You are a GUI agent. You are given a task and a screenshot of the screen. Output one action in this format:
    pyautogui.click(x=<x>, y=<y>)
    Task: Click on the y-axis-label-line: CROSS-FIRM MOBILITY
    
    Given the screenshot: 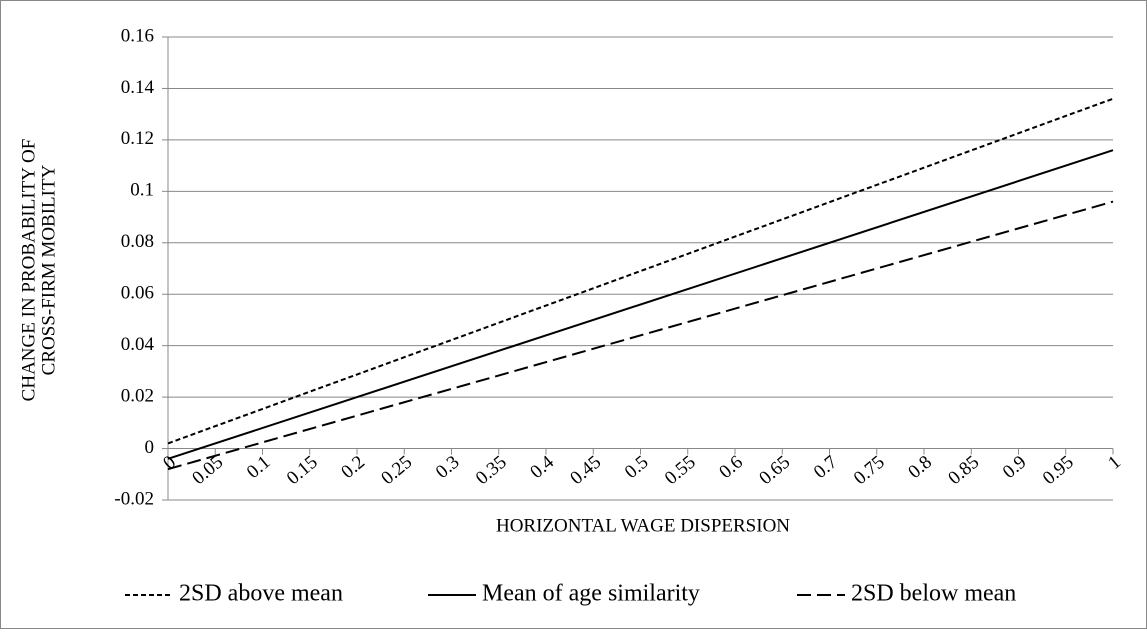 What is the action you would take?
    pyautogui.click(x=48, y=269)
    